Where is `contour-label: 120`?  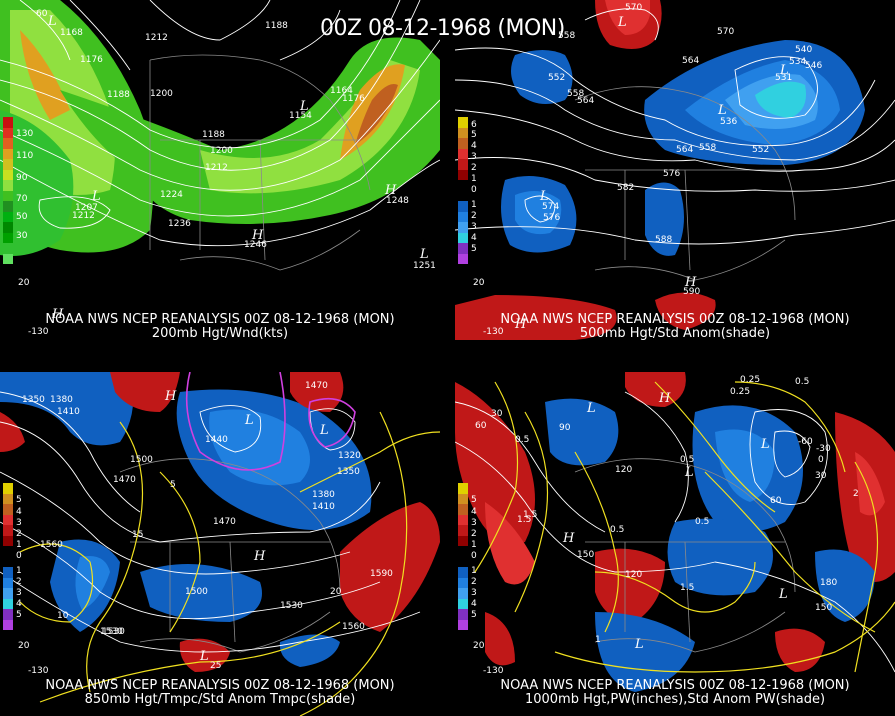 contour-label: 120 is located at coordinates (623, 470).